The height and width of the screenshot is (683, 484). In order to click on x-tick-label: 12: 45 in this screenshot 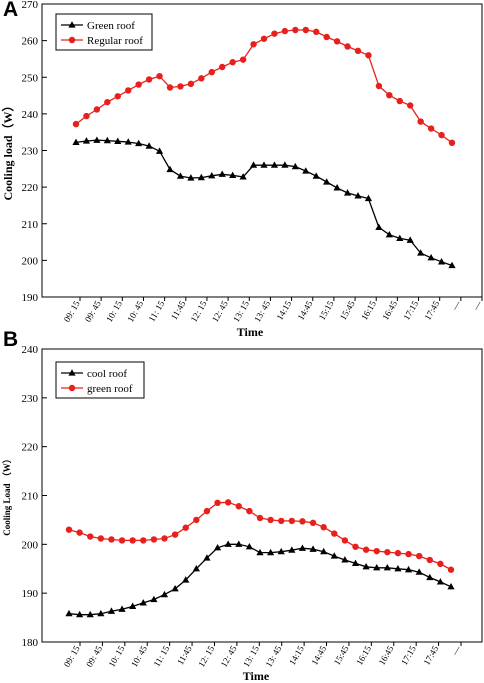, I will do `click(220, 311)`.